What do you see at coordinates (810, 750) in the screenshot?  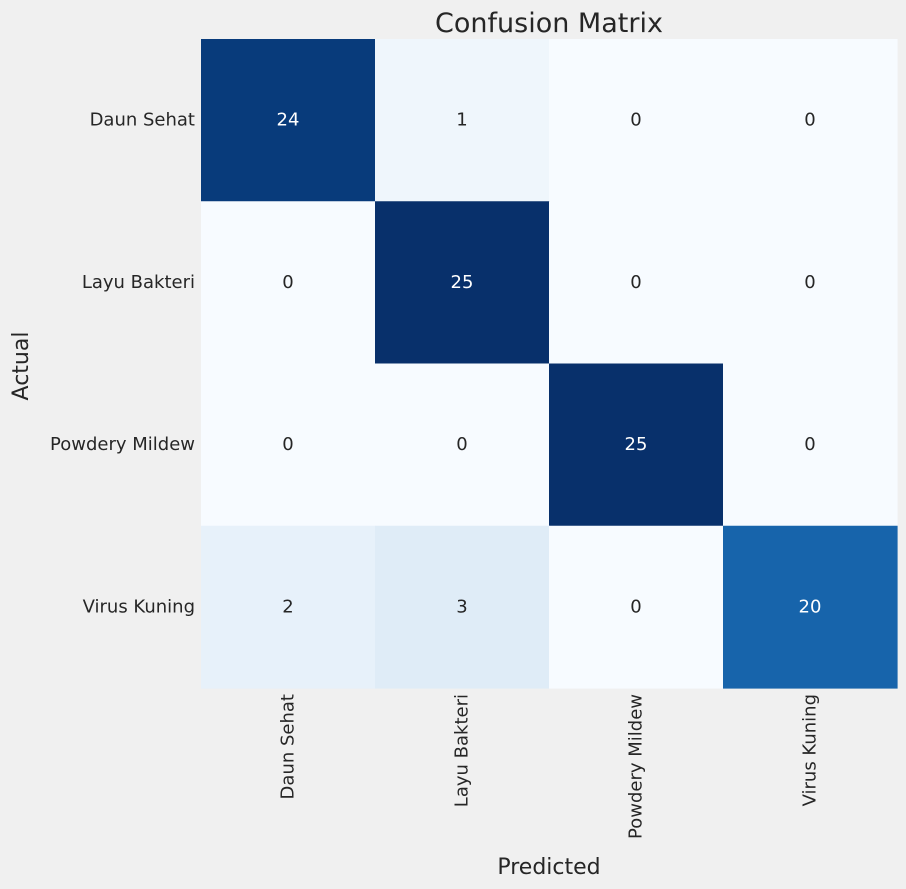 I see `x-tick-label: Virus Kuning` at bounding box center [810, 750].